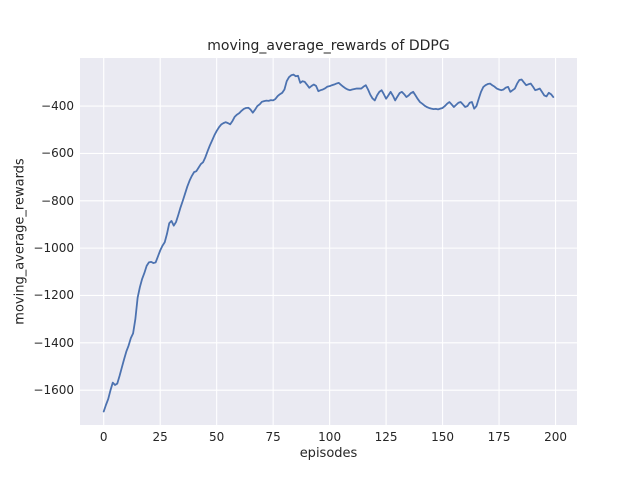 This screenshot has width=640, height=480. Describe the element at coordinates (57, 106) in the screenshot. I see `y-tick-label: −400` at that location.